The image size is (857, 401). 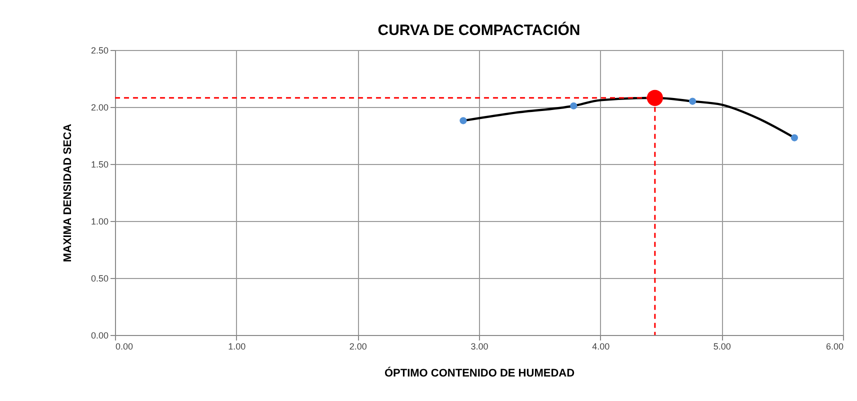 What do you see at coordinates (835, 347) in the screenshot?
I see `x-tick-label: 6.00` at bounding box center [835, 347].